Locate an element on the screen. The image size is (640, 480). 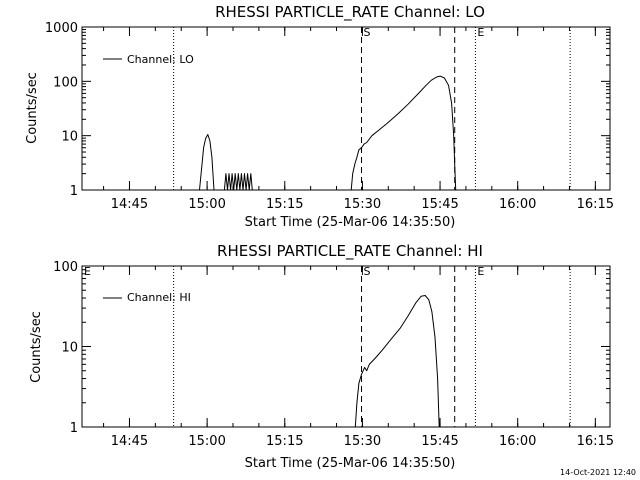
panel-lo-xtick-label-3: 15:30 is located at coordinates (362, 204).